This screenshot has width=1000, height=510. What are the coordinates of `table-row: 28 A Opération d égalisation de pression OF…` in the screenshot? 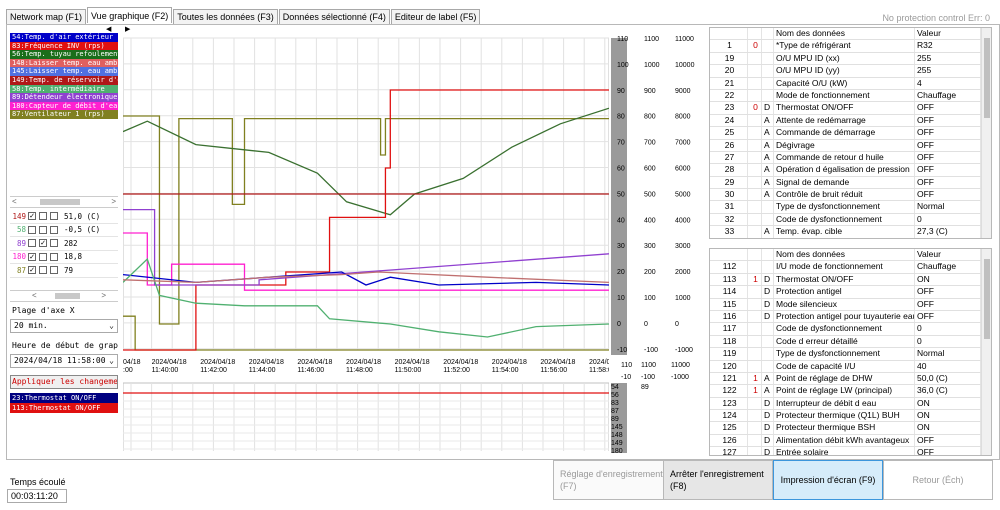 It's located at (850, 170).